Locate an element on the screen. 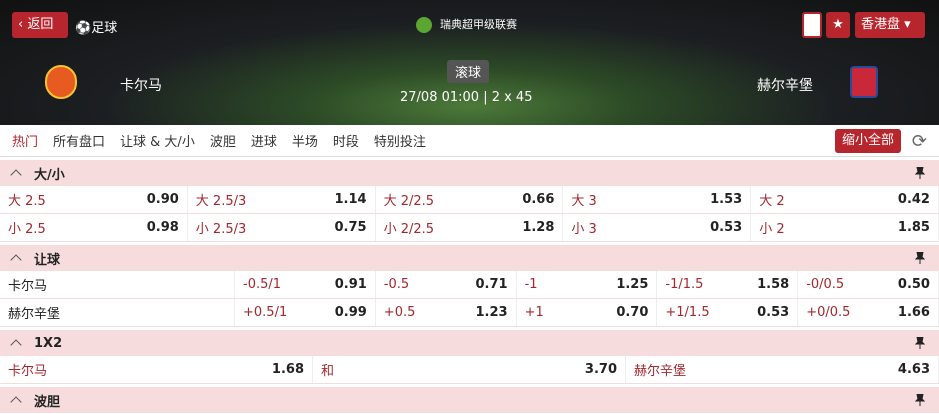  tab: 时段 is located at coordinates (345, 142).